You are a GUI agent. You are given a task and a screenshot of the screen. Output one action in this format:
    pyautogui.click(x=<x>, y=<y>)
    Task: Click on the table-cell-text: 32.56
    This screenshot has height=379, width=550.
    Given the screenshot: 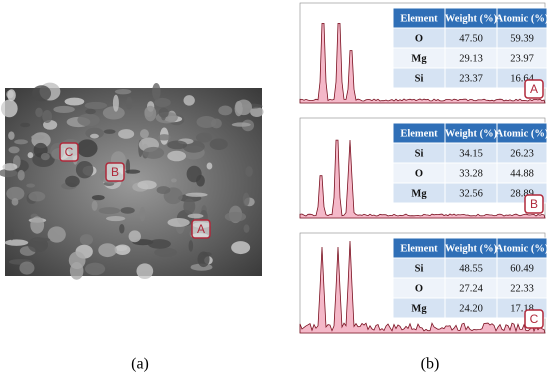 What is the action you would take?
    pyautogui.click(x=471, y=193)
    